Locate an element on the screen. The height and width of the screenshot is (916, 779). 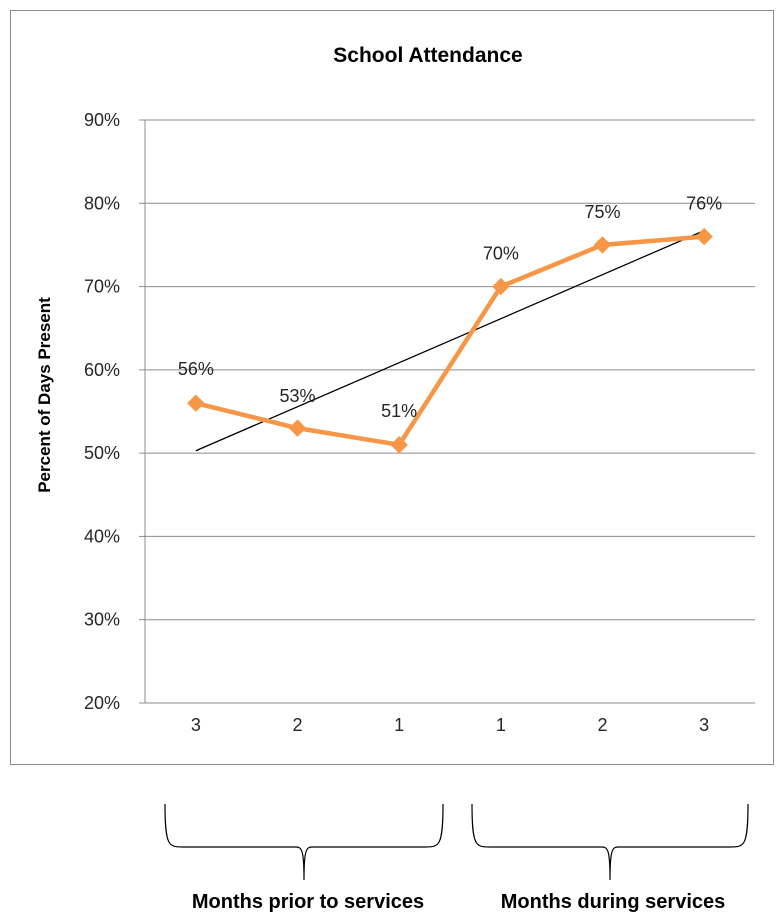
group-label: Months during services is located at coordinates (613, 902).